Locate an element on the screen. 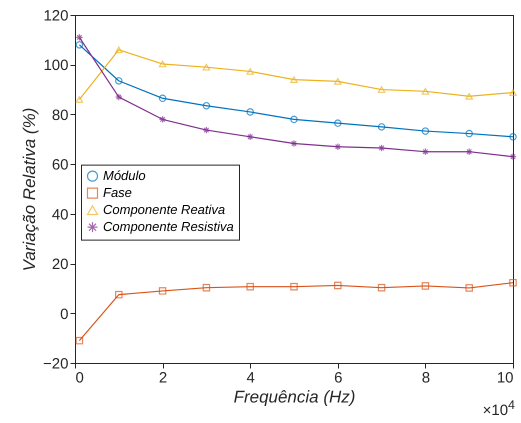  y-tick-label: 100 is located at coordinates (55, 65).